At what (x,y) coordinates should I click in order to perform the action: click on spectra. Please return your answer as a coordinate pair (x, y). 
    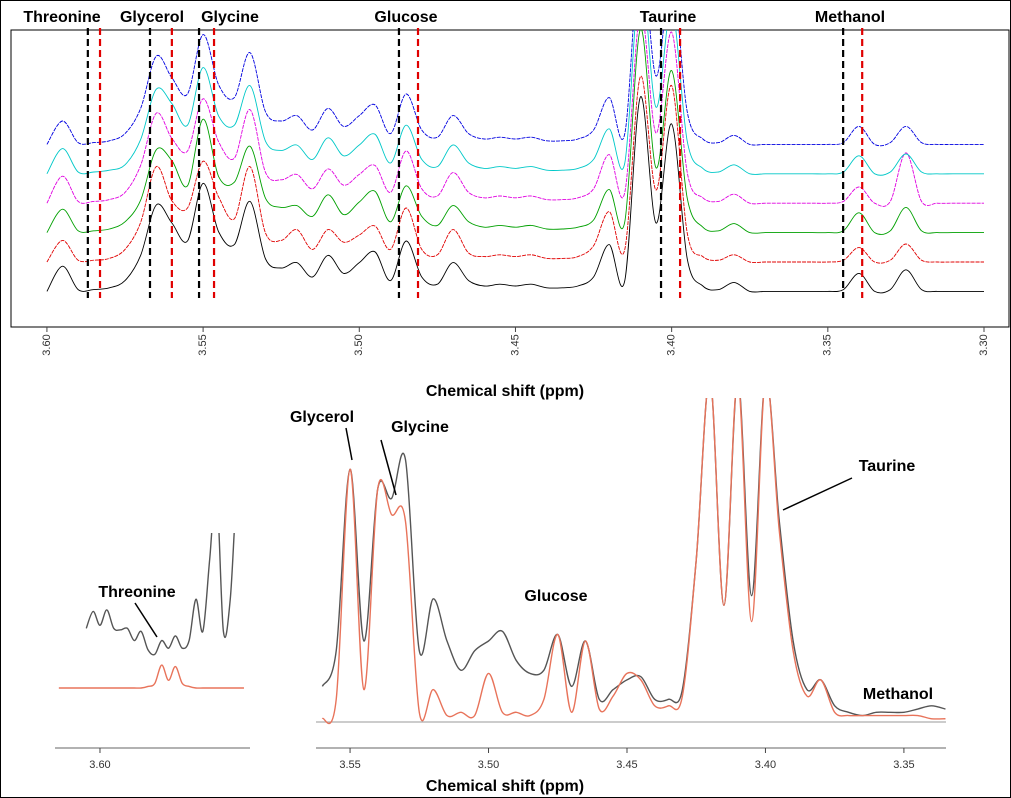
    Looking at the image, I should click on (151, 611).